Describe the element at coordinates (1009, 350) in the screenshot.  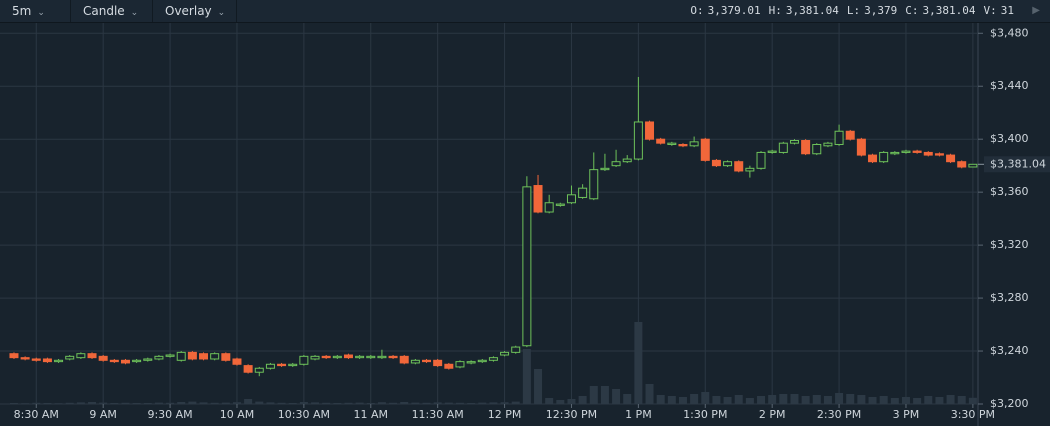
I see `y-tick-label: $3,240` at that location.